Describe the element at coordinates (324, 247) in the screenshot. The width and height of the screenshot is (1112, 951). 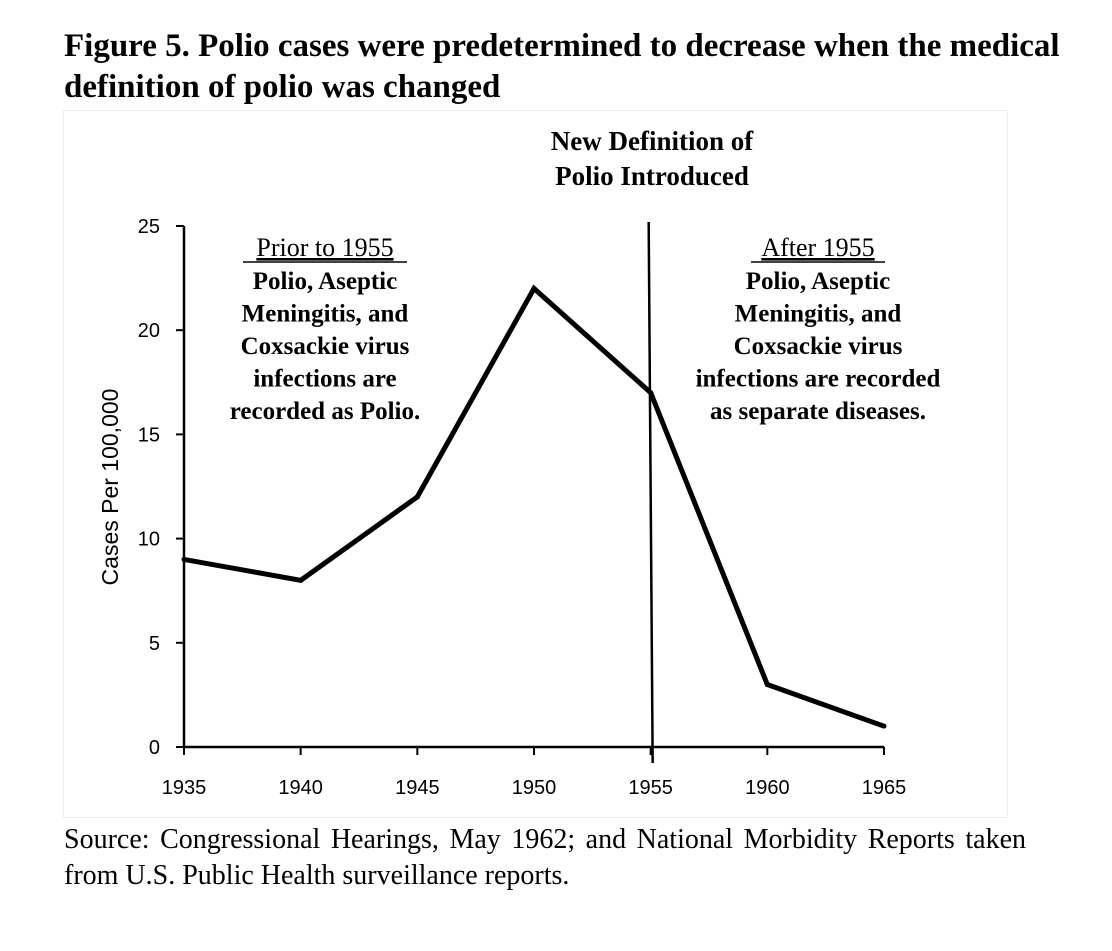
I see `left-annotation-heading: Prior to 1955` at that location.